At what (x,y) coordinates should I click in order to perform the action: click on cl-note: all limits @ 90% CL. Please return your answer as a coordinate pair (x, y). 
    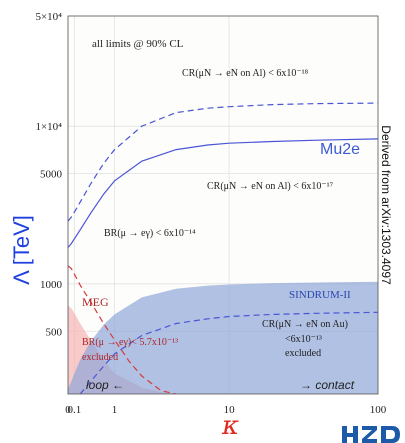
    Looking at the image, I should click on (138, 44).